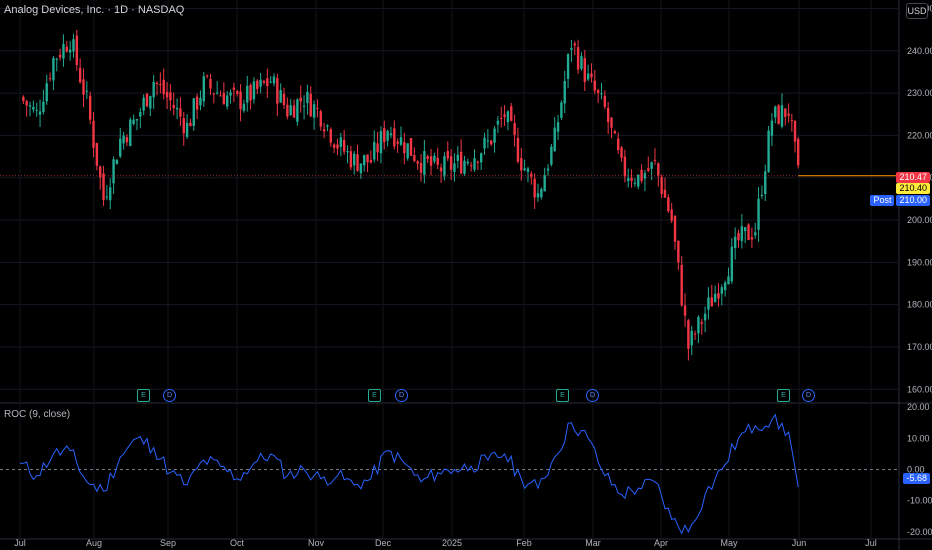 The image size is (932, 550). Describe the element at coordinates (916, 478) in the screenshot. I see `roc-value-tag: -5.68` at that location.